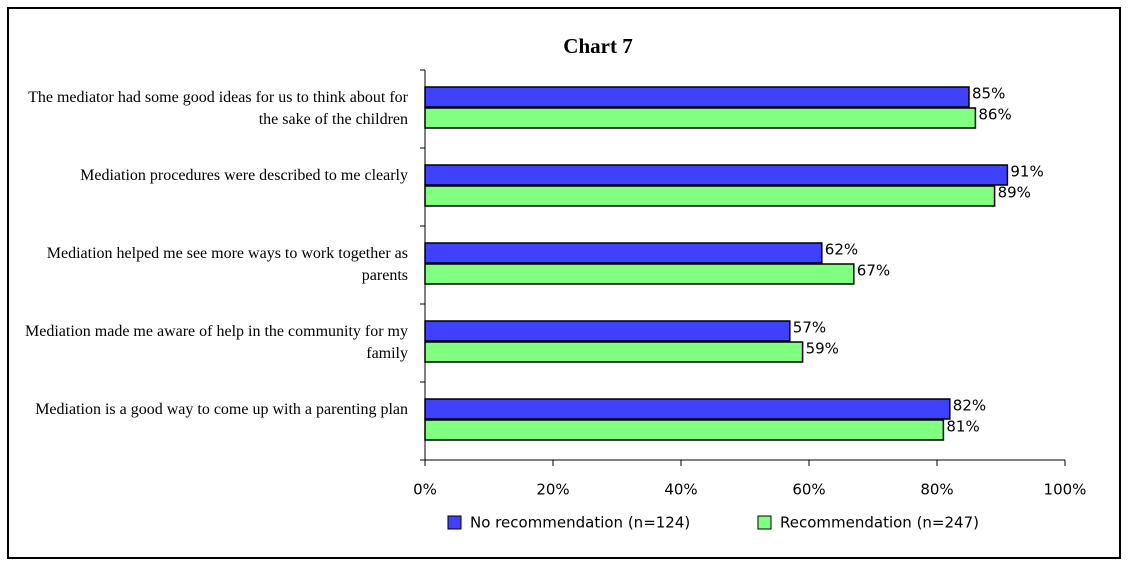 The width and height of the screenshot is (1128, 566). Describe the element at coordinates (988, 94) in the screenshot. I see `value-label: 85%` at that location.